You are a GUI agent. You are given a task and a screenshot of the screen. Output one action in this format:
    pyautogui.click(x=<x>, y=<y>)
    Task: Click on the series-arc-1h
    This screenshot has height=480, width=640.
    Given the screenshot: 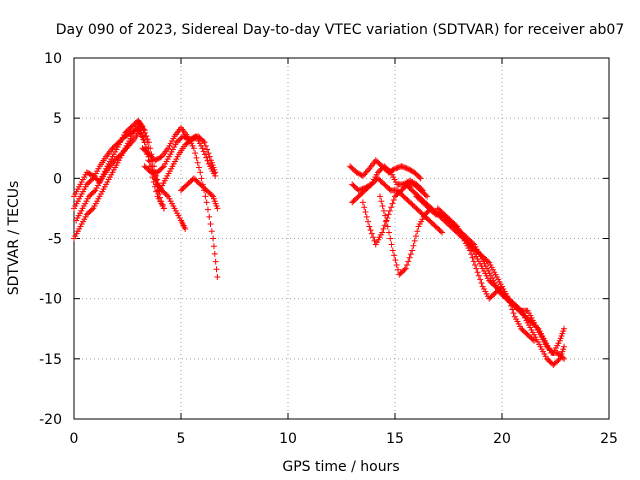 What is the action you would take?
    pyautogui.click(x=199, y=193)
    